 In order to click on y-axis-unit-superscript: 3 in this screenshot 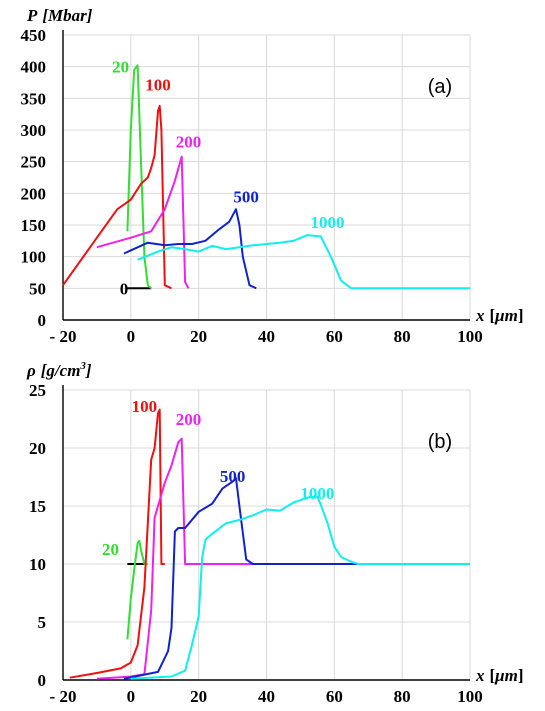, I will do `click(82, 366)`.